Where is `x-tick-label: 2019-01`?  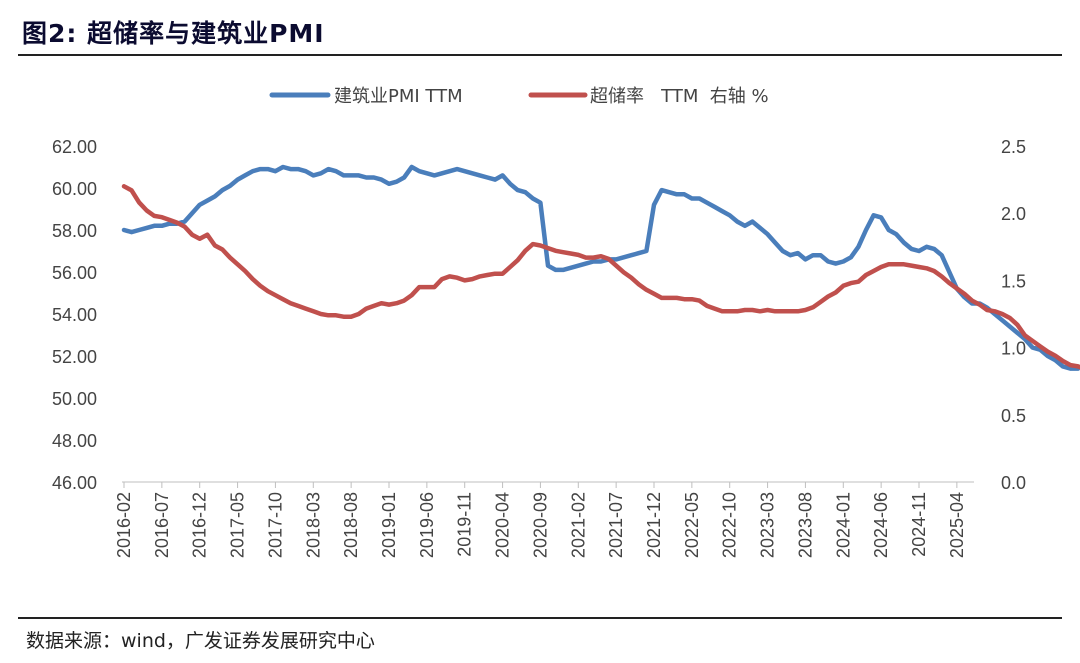
x-tick-label: 2019-01 is located at coordinates (389, 525).